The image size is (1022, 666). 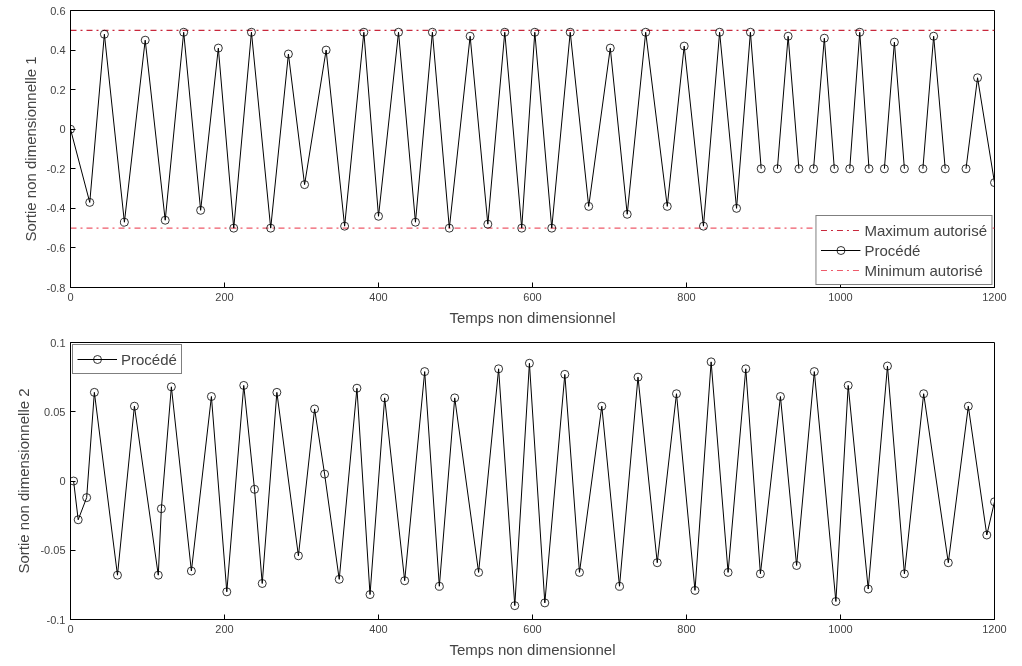 What do you see at coordinates (58, 342) in the screenshot?
I see `y-tick-label: 0.1` at bounding box center [58, 342].